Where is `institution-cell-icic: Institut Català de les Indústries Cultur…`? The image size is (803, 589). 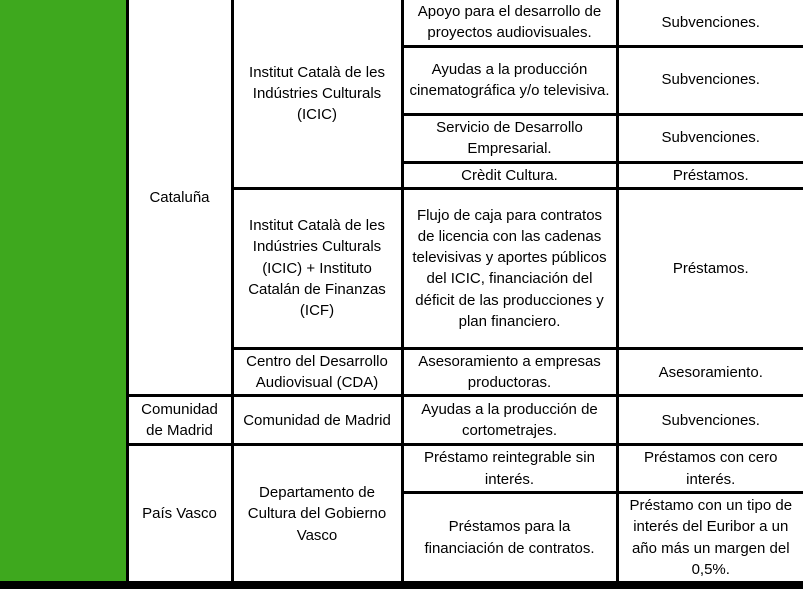 institution-cell-icic: Institut Català de les Indústries Cultur… is located at coordinates (317, 95).